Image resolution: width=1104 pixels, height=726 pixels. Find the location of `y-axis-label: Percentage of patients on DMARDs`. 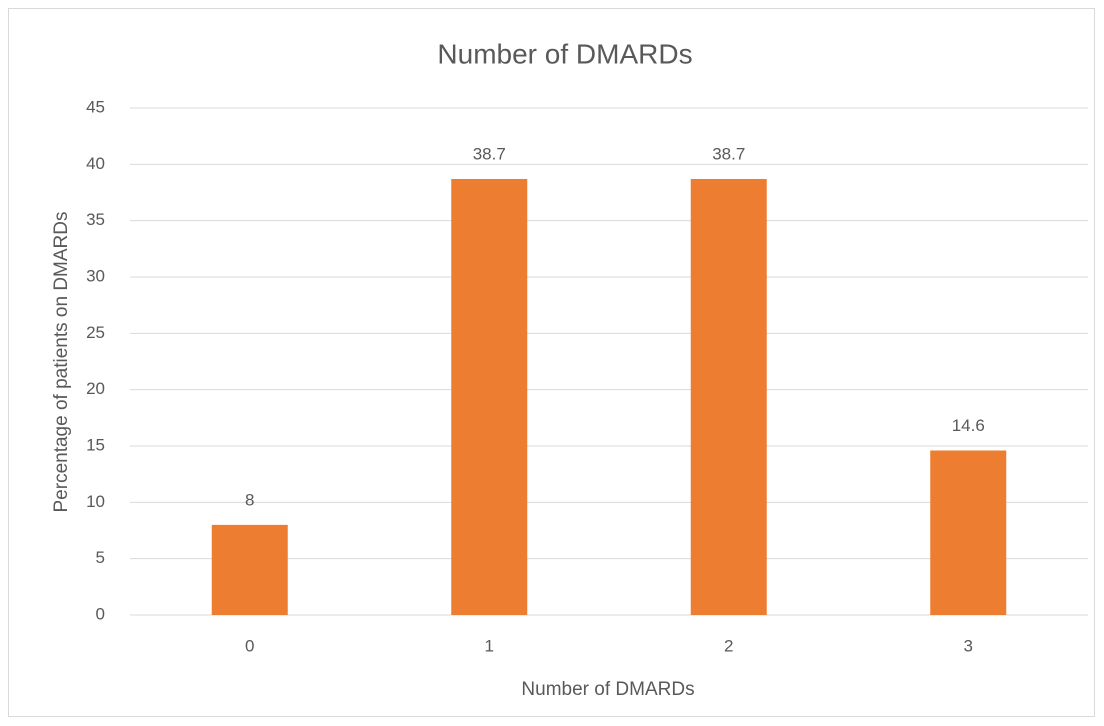

y-axis-label: Percentage of patients on DMARDs is located at coordinates (61, 362).